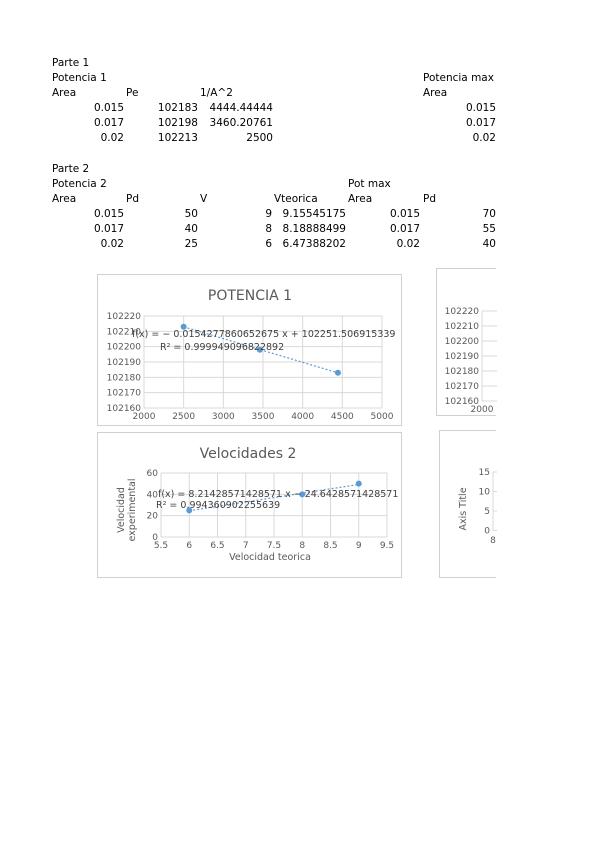 The height and width of the screenshot is (848, 599). Describe the element at coordinates (387, 546) in the screenshot. I see `x-tick-label: 9.5` at that location.